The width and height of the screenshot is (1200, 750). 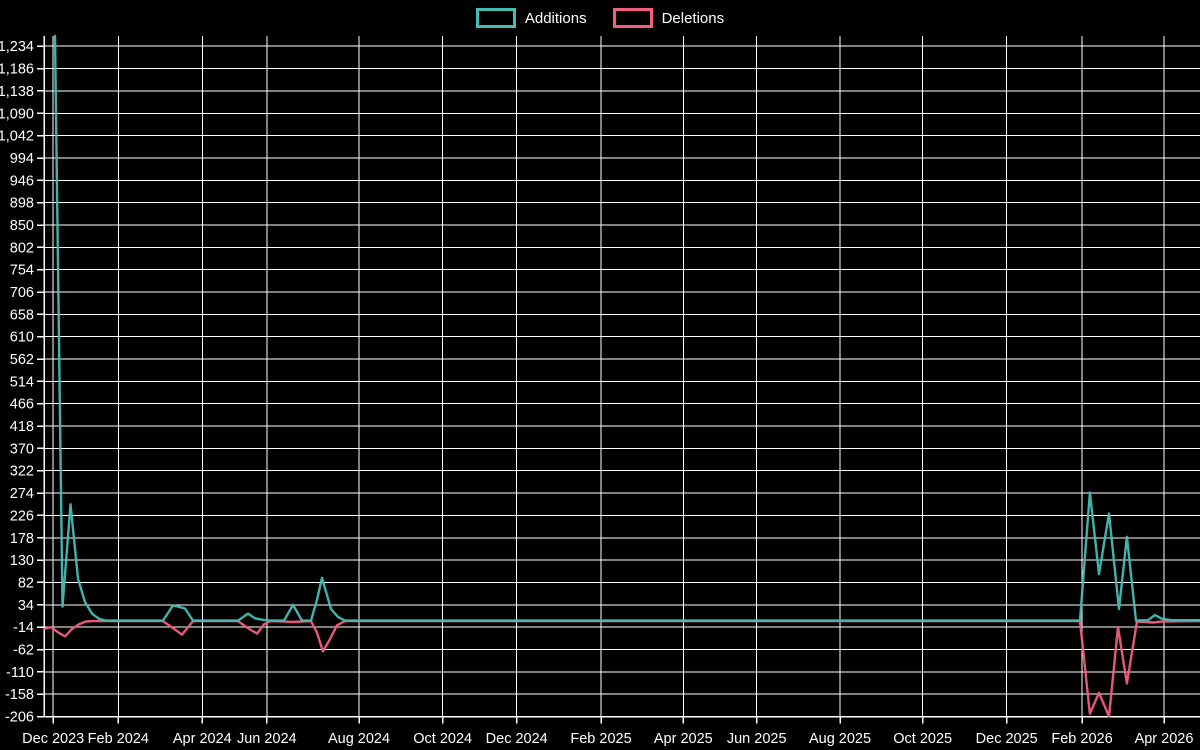 What do you see at coordinates (19, 695) in the screenshot?
I see `y-tick-label: -158` at bounding box center [19, 695].